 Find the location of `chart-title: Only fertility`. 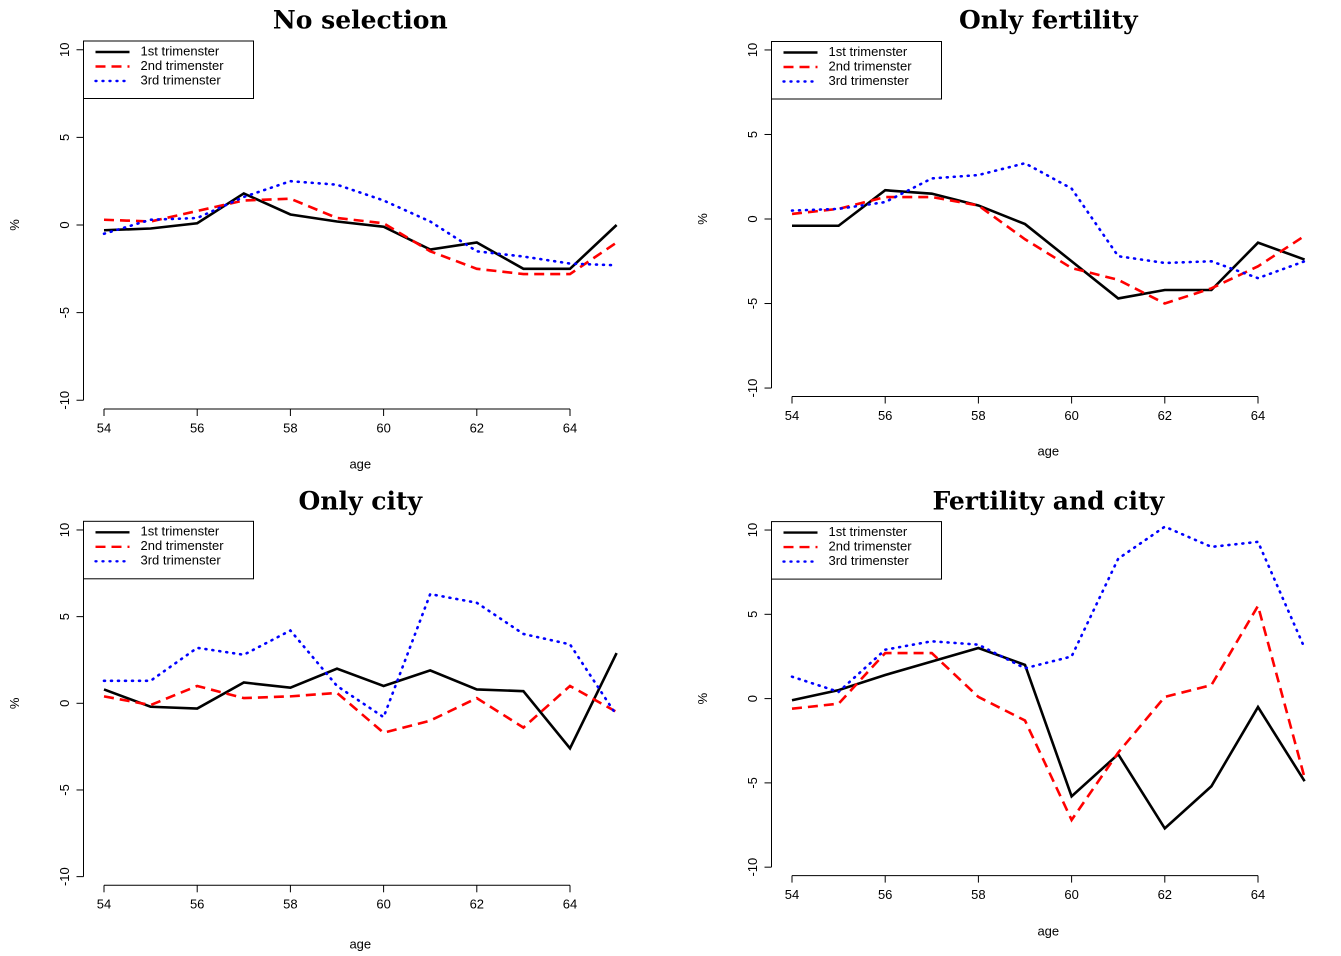

chart-title: Only fertility is located at coordinates (1049, 20).